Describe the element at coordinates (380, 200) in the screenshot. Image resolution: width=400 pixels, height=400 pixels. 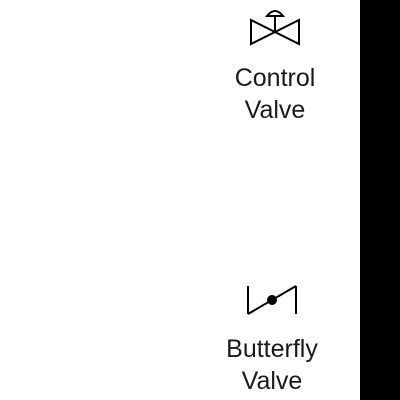
I see `side-panel` at that location.